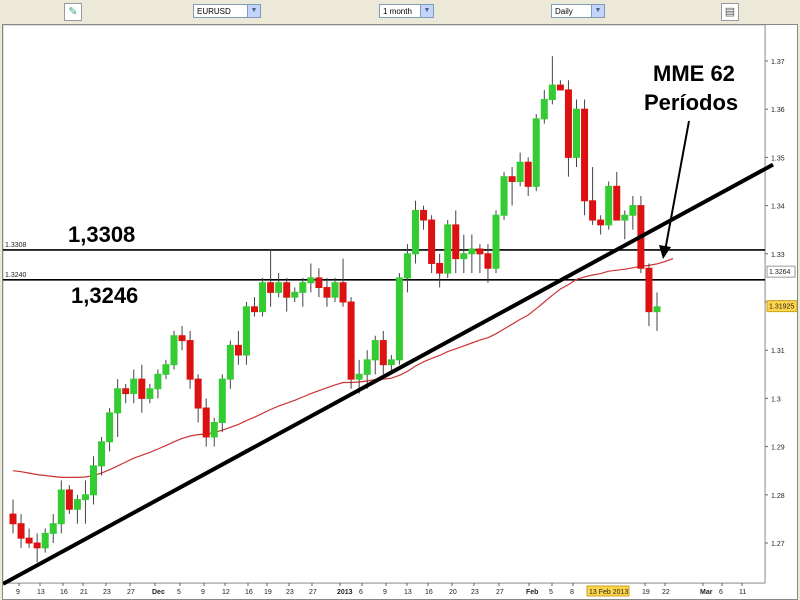 The width and height of the screenshot is (800, 600). What do you see at coordinates (677, 186) in the screenshot?
I see `ema-arrow-line` at bounding box center [677, 186].